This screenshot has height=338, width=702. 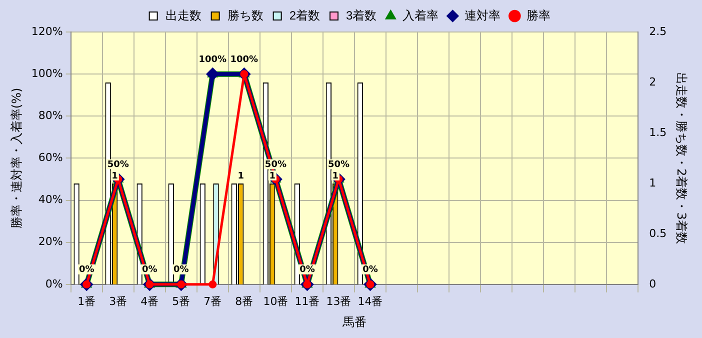 I want to click on legend-label: 連対率, so click(x=482, y=15).